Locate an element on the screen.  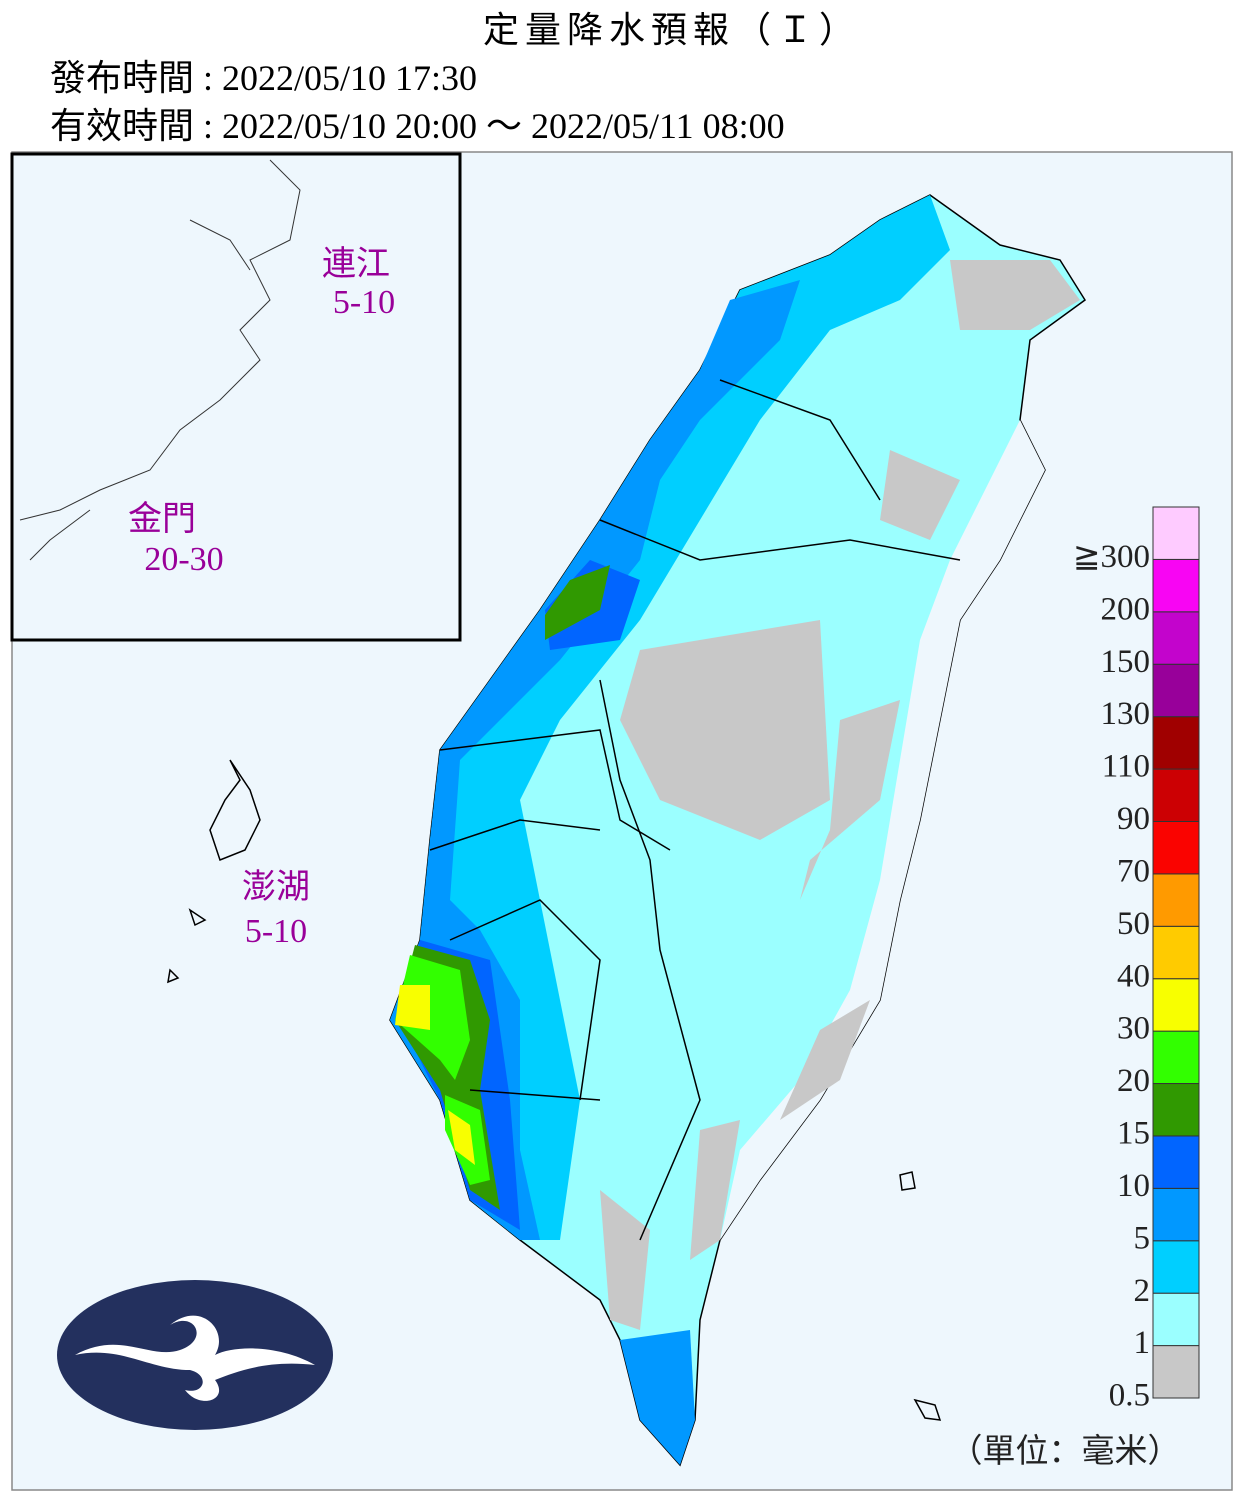
legend-tick-label: 20 is located at coordinates (1133, 1081).